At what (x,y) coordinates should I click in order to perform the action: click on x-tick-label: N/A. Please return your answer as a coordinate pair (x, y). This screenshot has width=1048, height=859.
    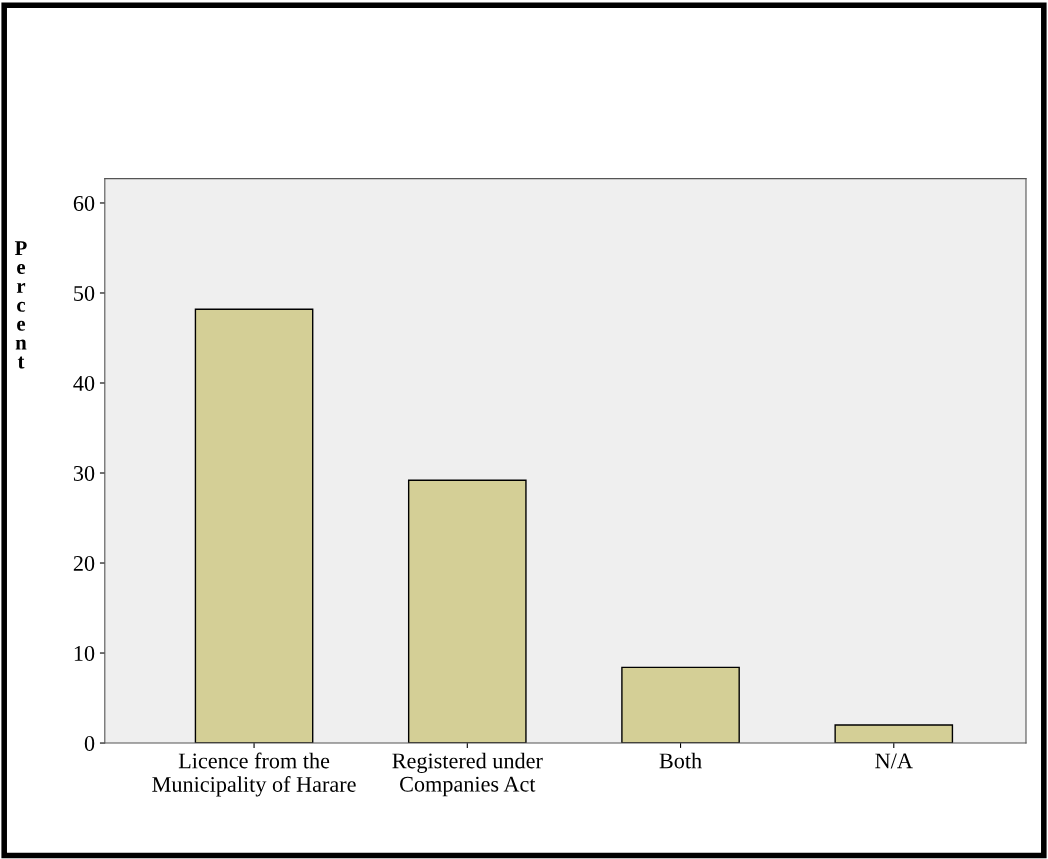
    Looking at the image, I should click on (894, 761).